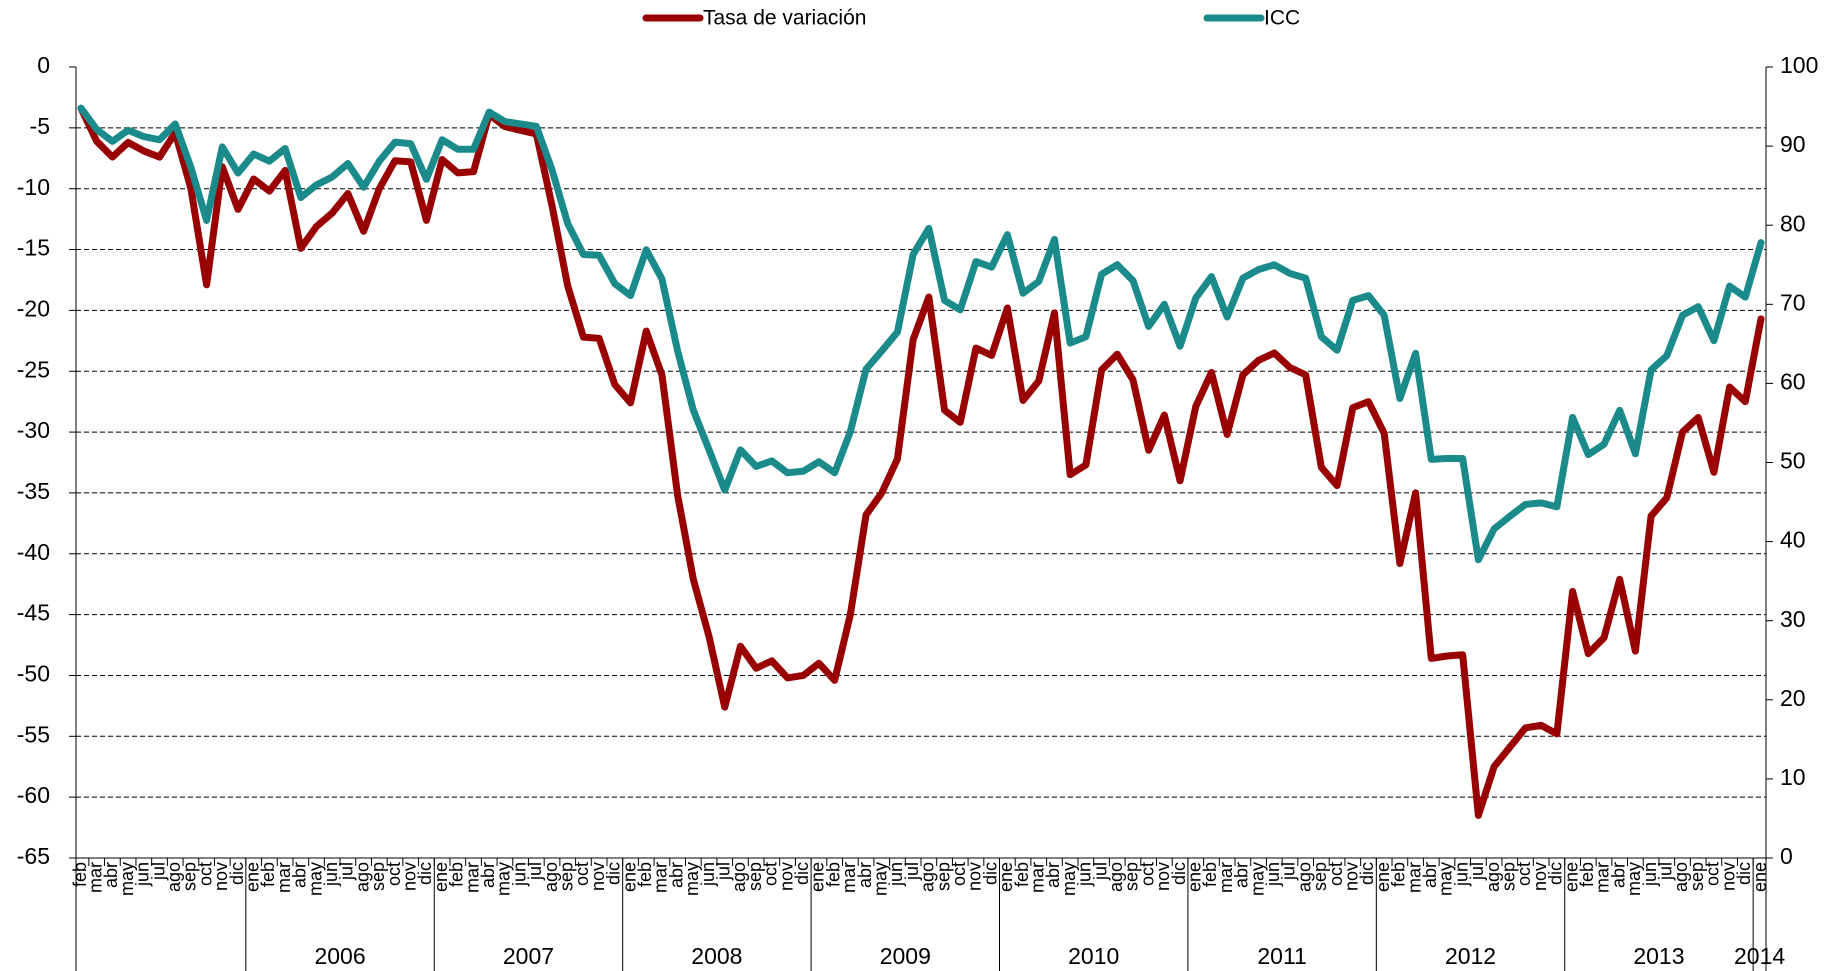  What do you see at coordinates (716, 956) in the screenshot?
I see `year-label: 2008` at bounding box center [716, 956].